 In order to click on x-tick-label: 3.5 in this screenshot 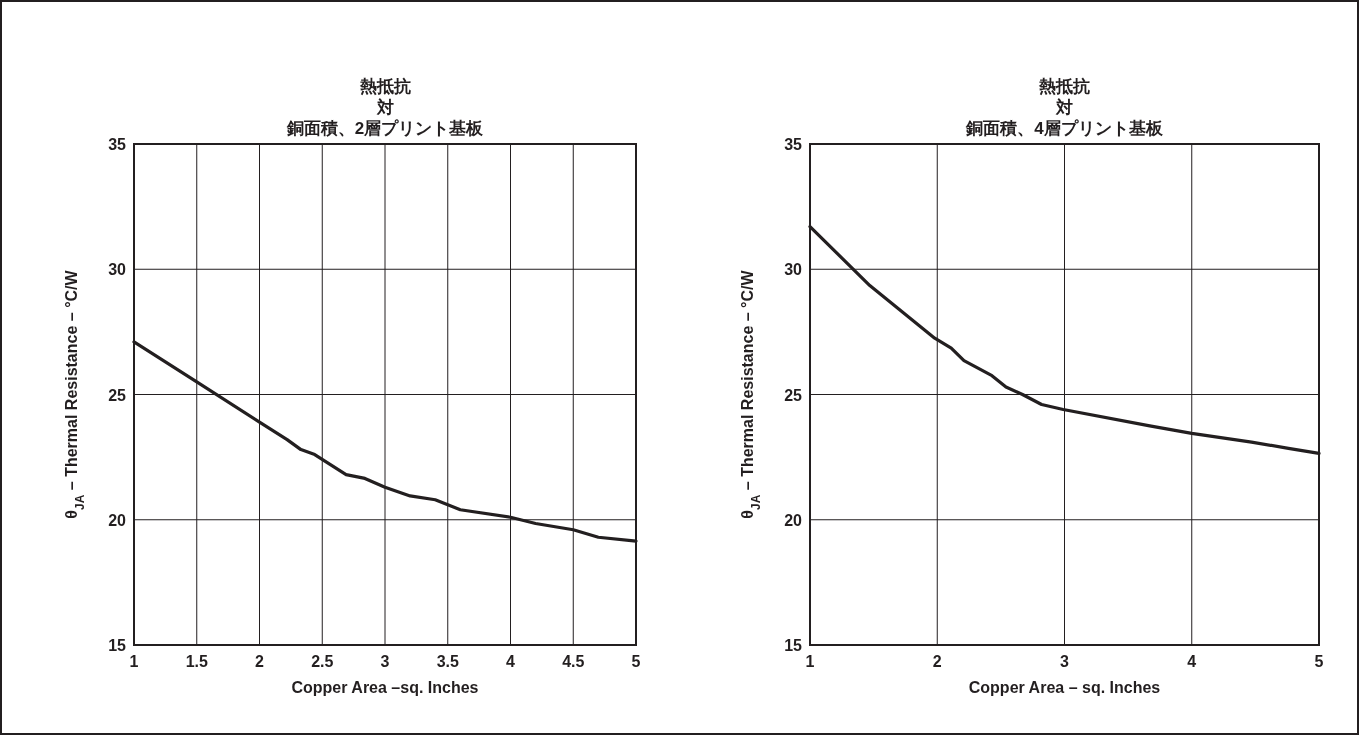, I will do `click(447, 661)`.